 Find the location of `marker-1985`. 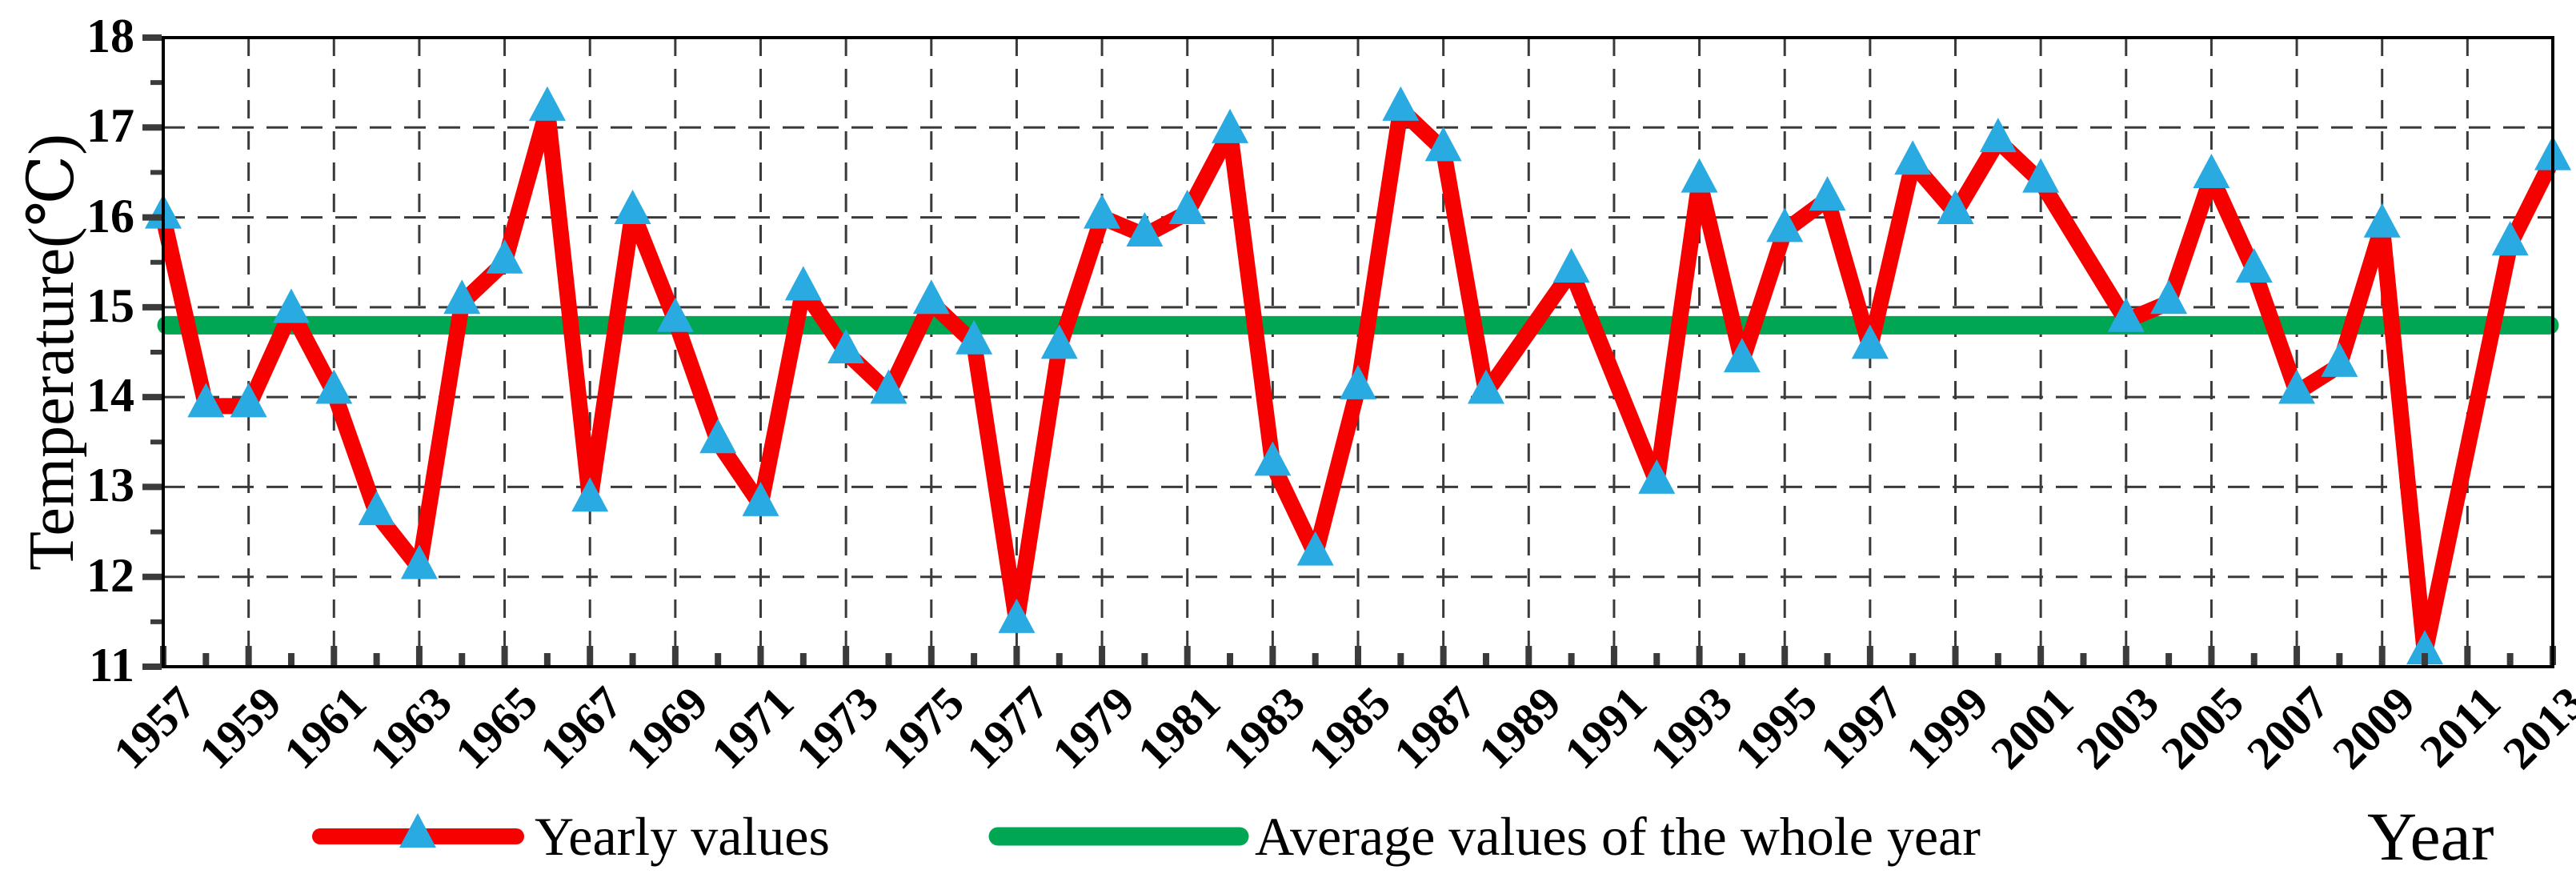

marker-1985 is located at coordinates (1358, 381).